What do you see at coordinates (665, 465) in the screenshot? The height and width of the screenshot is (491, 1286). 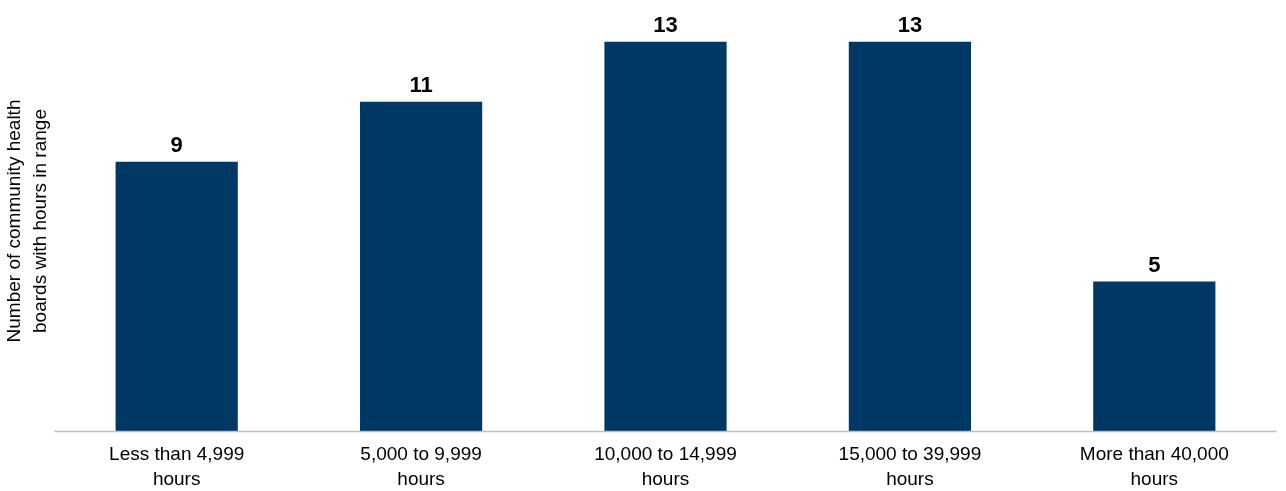 I see `x-tick-label: 10,000 to 14,999 hours` at bounding box center [665, 465].